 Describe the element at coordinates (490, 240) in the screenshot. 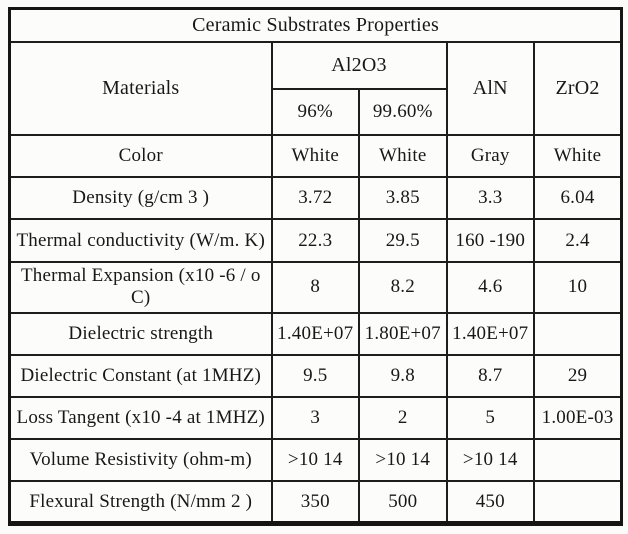

I see `cell-value: 160 -190` at that location.